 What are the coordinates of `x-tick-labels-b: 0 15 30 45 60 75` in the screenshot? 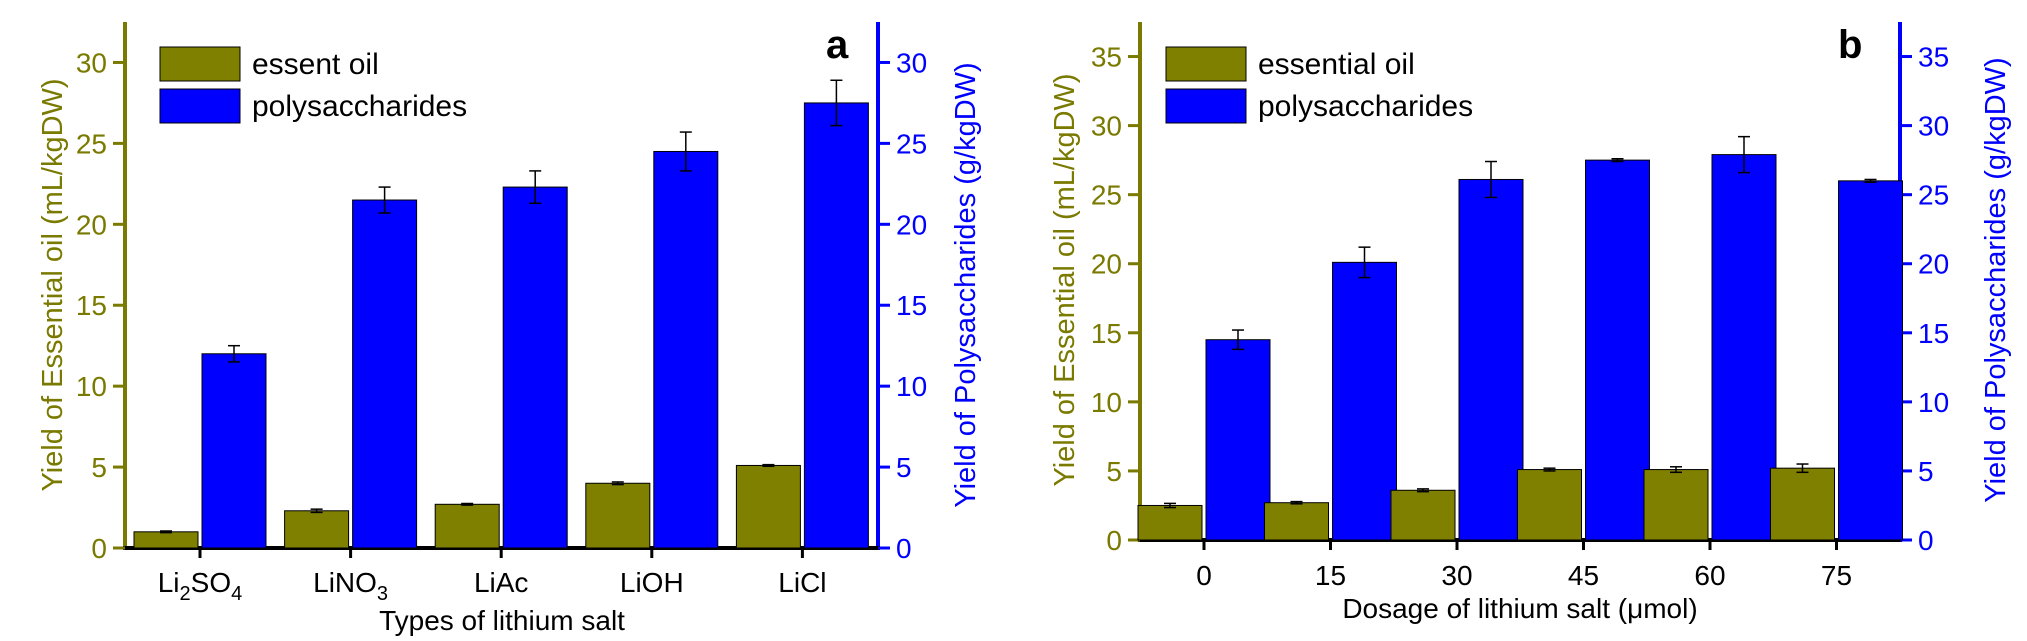 It's located at (1524, 575).